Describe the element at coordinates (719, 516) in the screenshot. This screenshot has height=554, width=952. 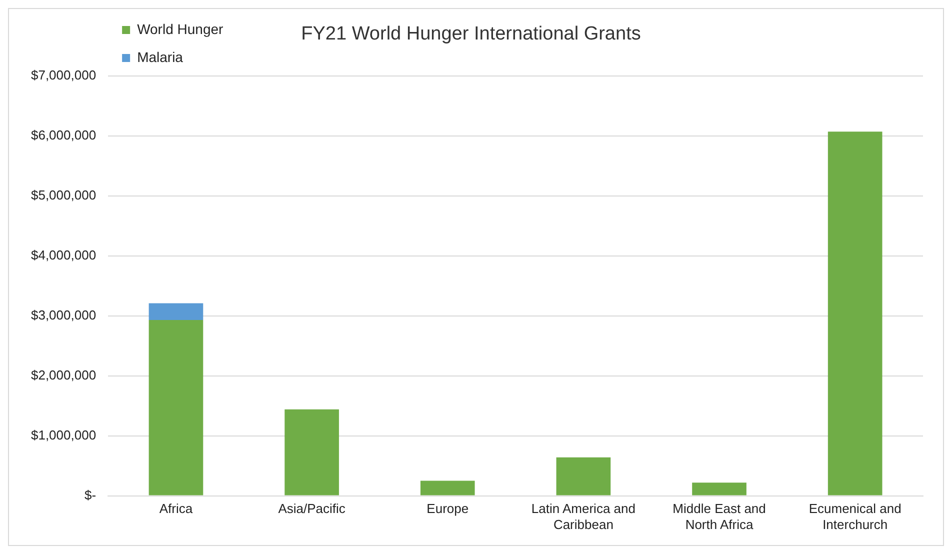
I see `x-tick-label: Middle East and North Africa` at that location.